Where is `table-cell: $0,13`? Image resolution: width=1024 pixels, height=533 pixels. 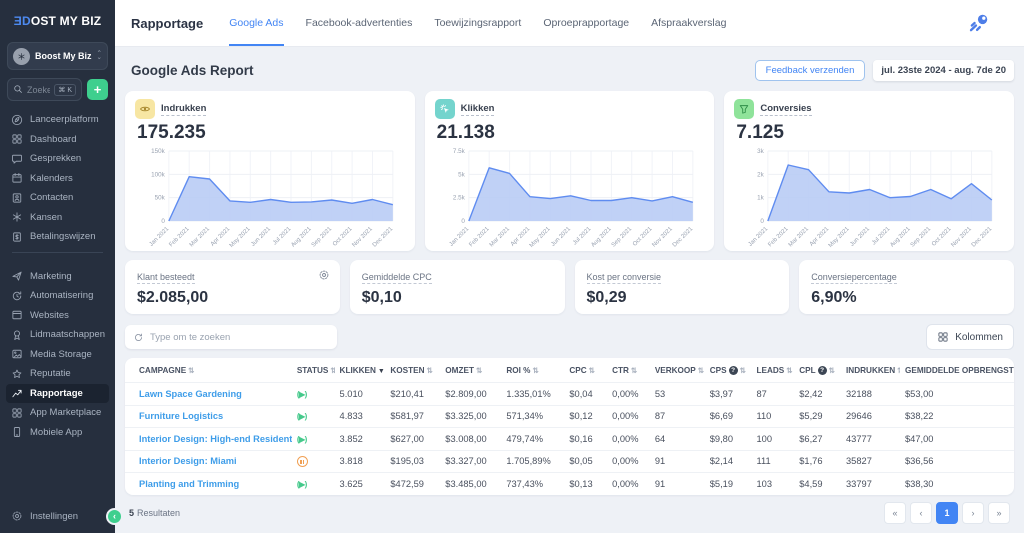
table-cell: $0,13 is located at coordinates (586, 483).